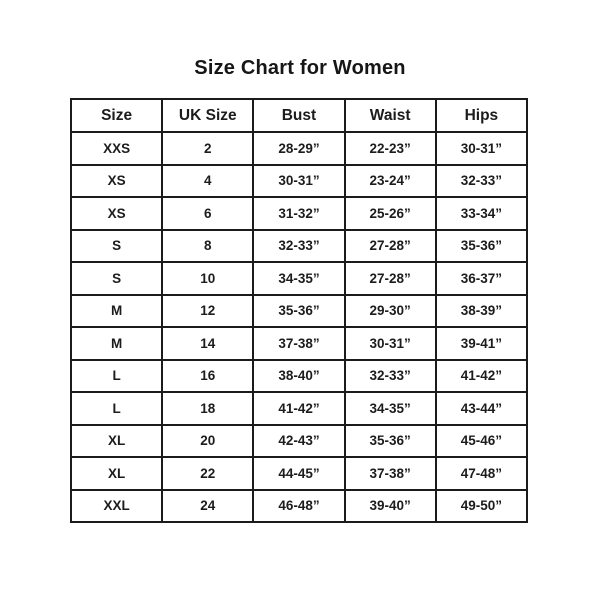  Describe the element at coordinates (390, 310) in the screenshot. I see `table-cell: 29-30”` at that location.